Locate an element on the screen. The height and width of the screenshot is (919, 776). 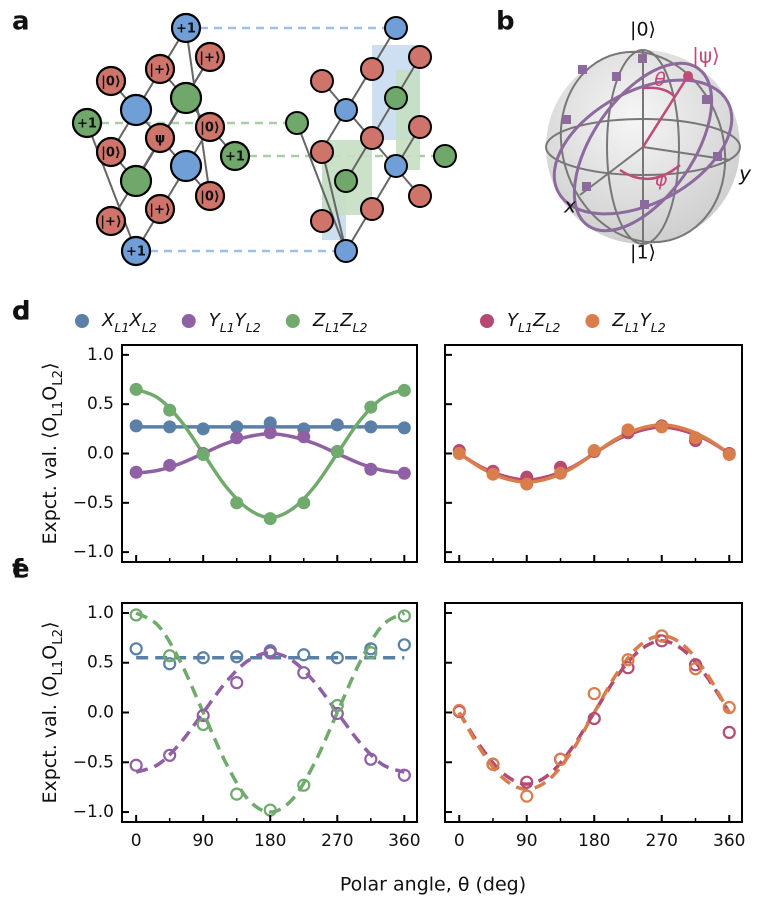
panel-letter: e is located at coordinates (21, 570).